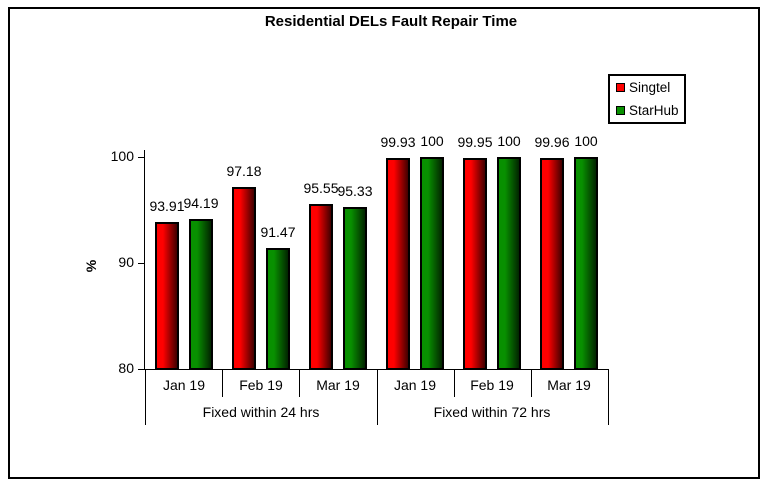 The image size is (774, 495). Describe the element at coordinates (321, 188) in the screenshot. I see `bar-value-label: 95.55` at that location.